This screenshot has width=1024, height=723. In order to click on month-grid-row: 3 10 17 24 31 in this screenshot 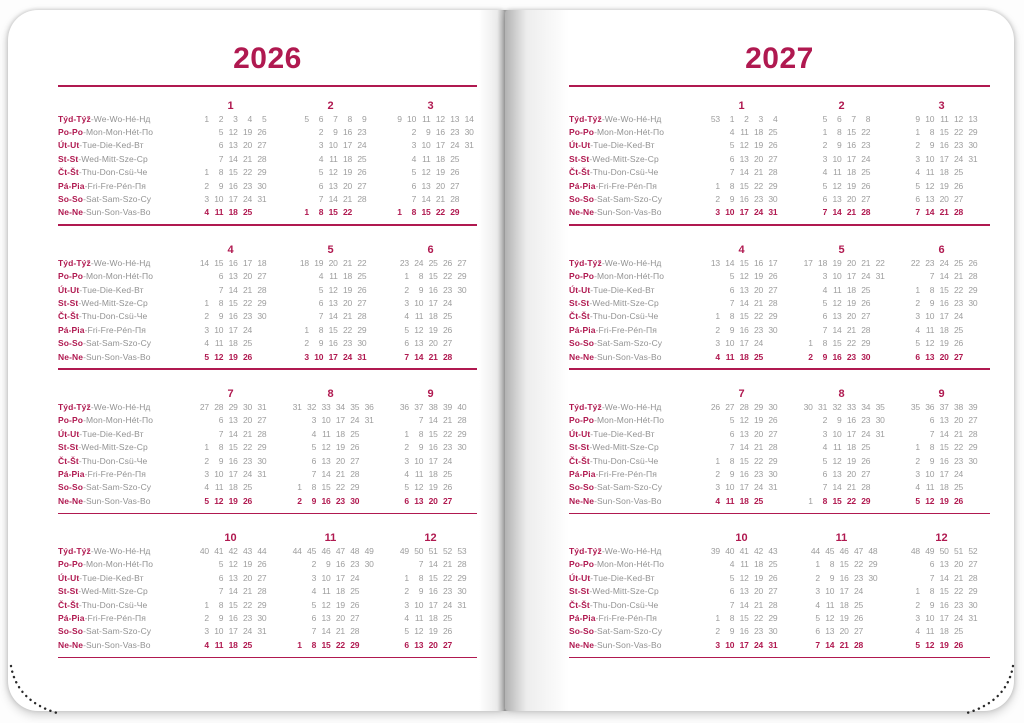, I will do `click(941, 618)`.